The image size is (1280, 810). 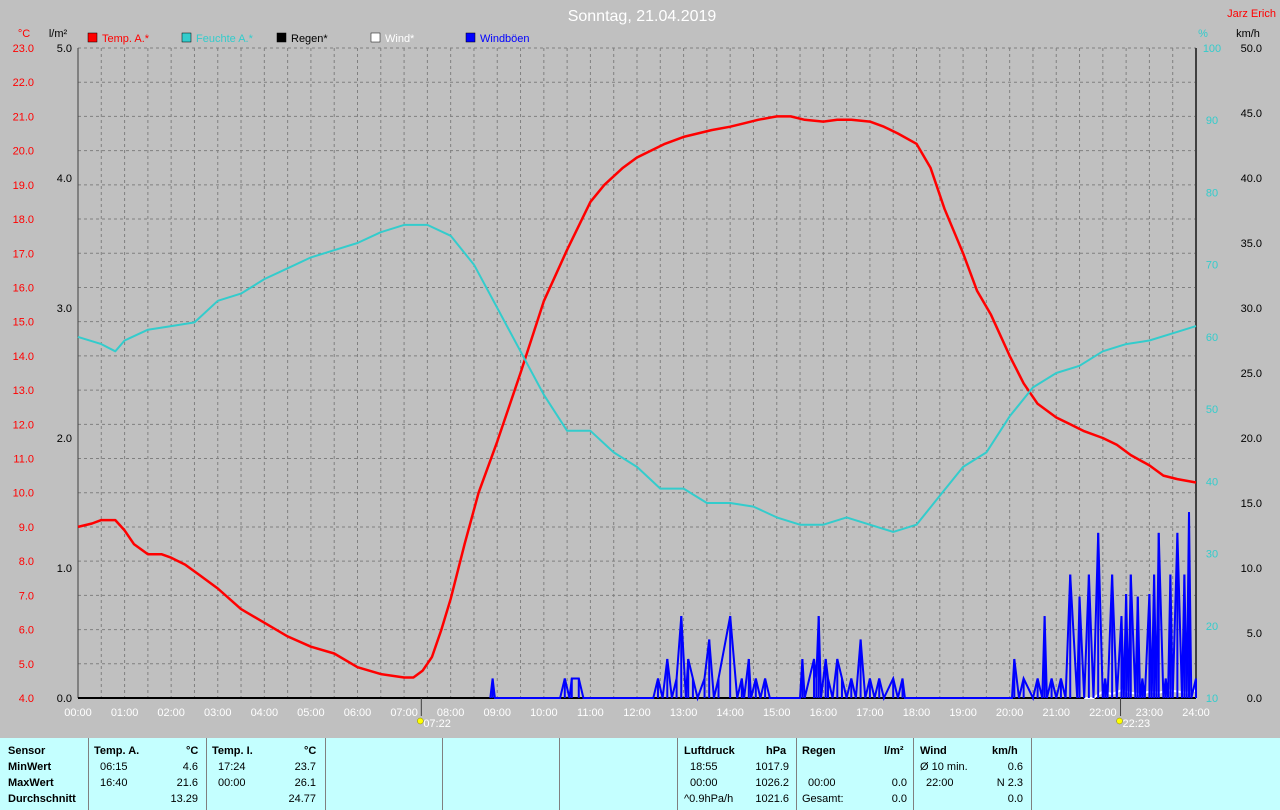 I want to click on temp-i-min-time: 17:24, so click(x=232, y=767).